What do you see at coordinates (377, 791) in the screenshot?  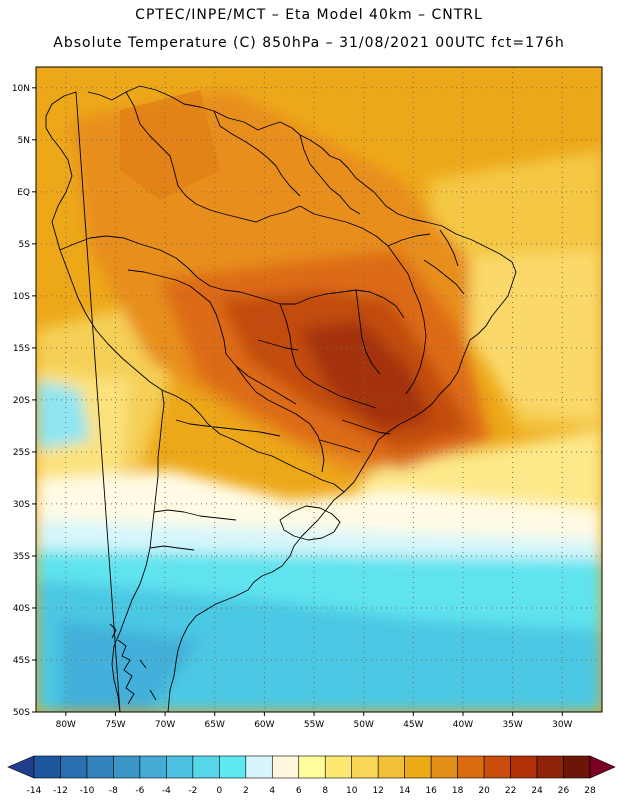 I see `colorbar-tick-label: 12` at bounding box center [377, 791].